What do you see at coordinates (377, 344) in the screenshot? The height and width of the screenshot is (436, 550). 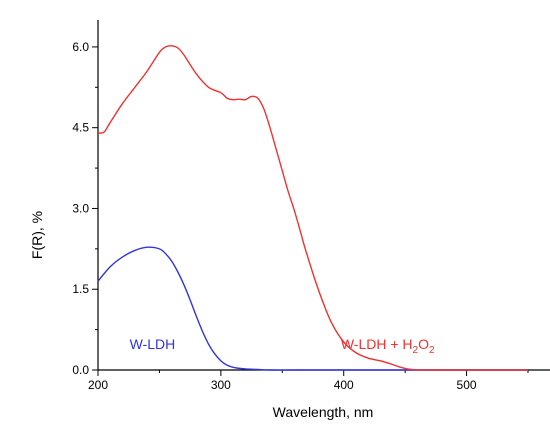 I see `label-part: W-LDH + H` at bounding box center [377, 344].